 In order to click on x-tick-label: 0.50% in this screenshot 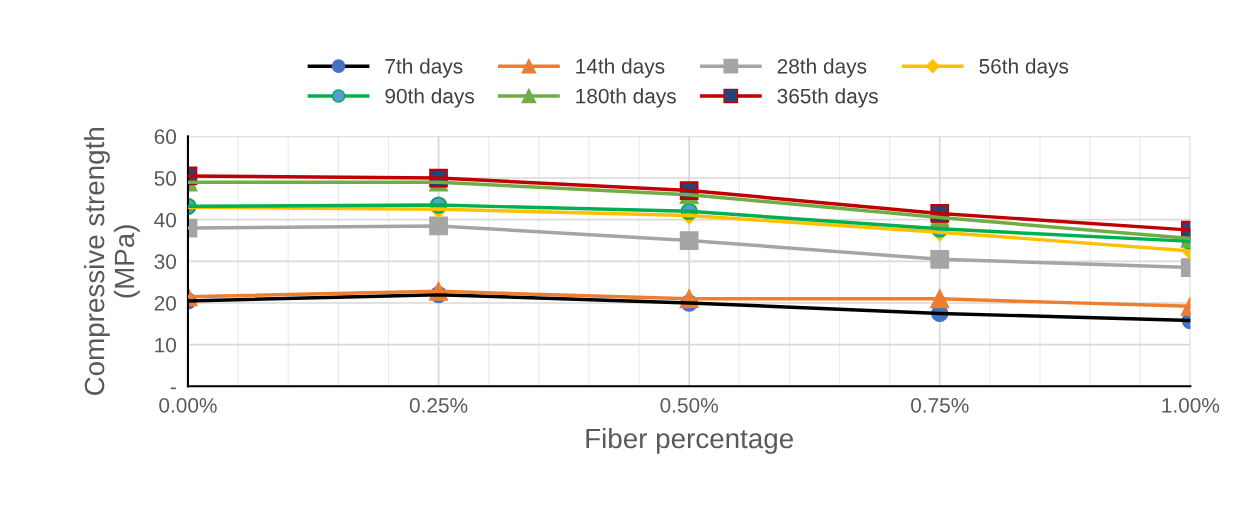, I will do `click(689, 405)`.